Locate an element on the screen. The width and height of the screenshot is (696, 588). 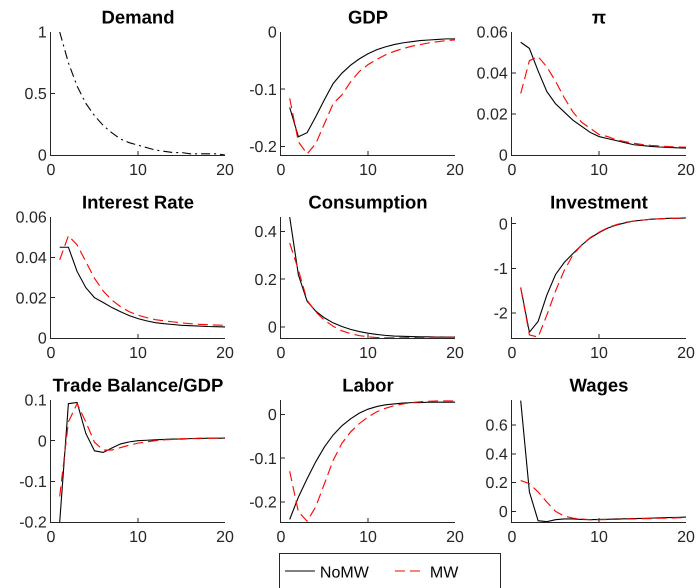
y-tick-label: 0.6 is located at coordinates (497, 426).